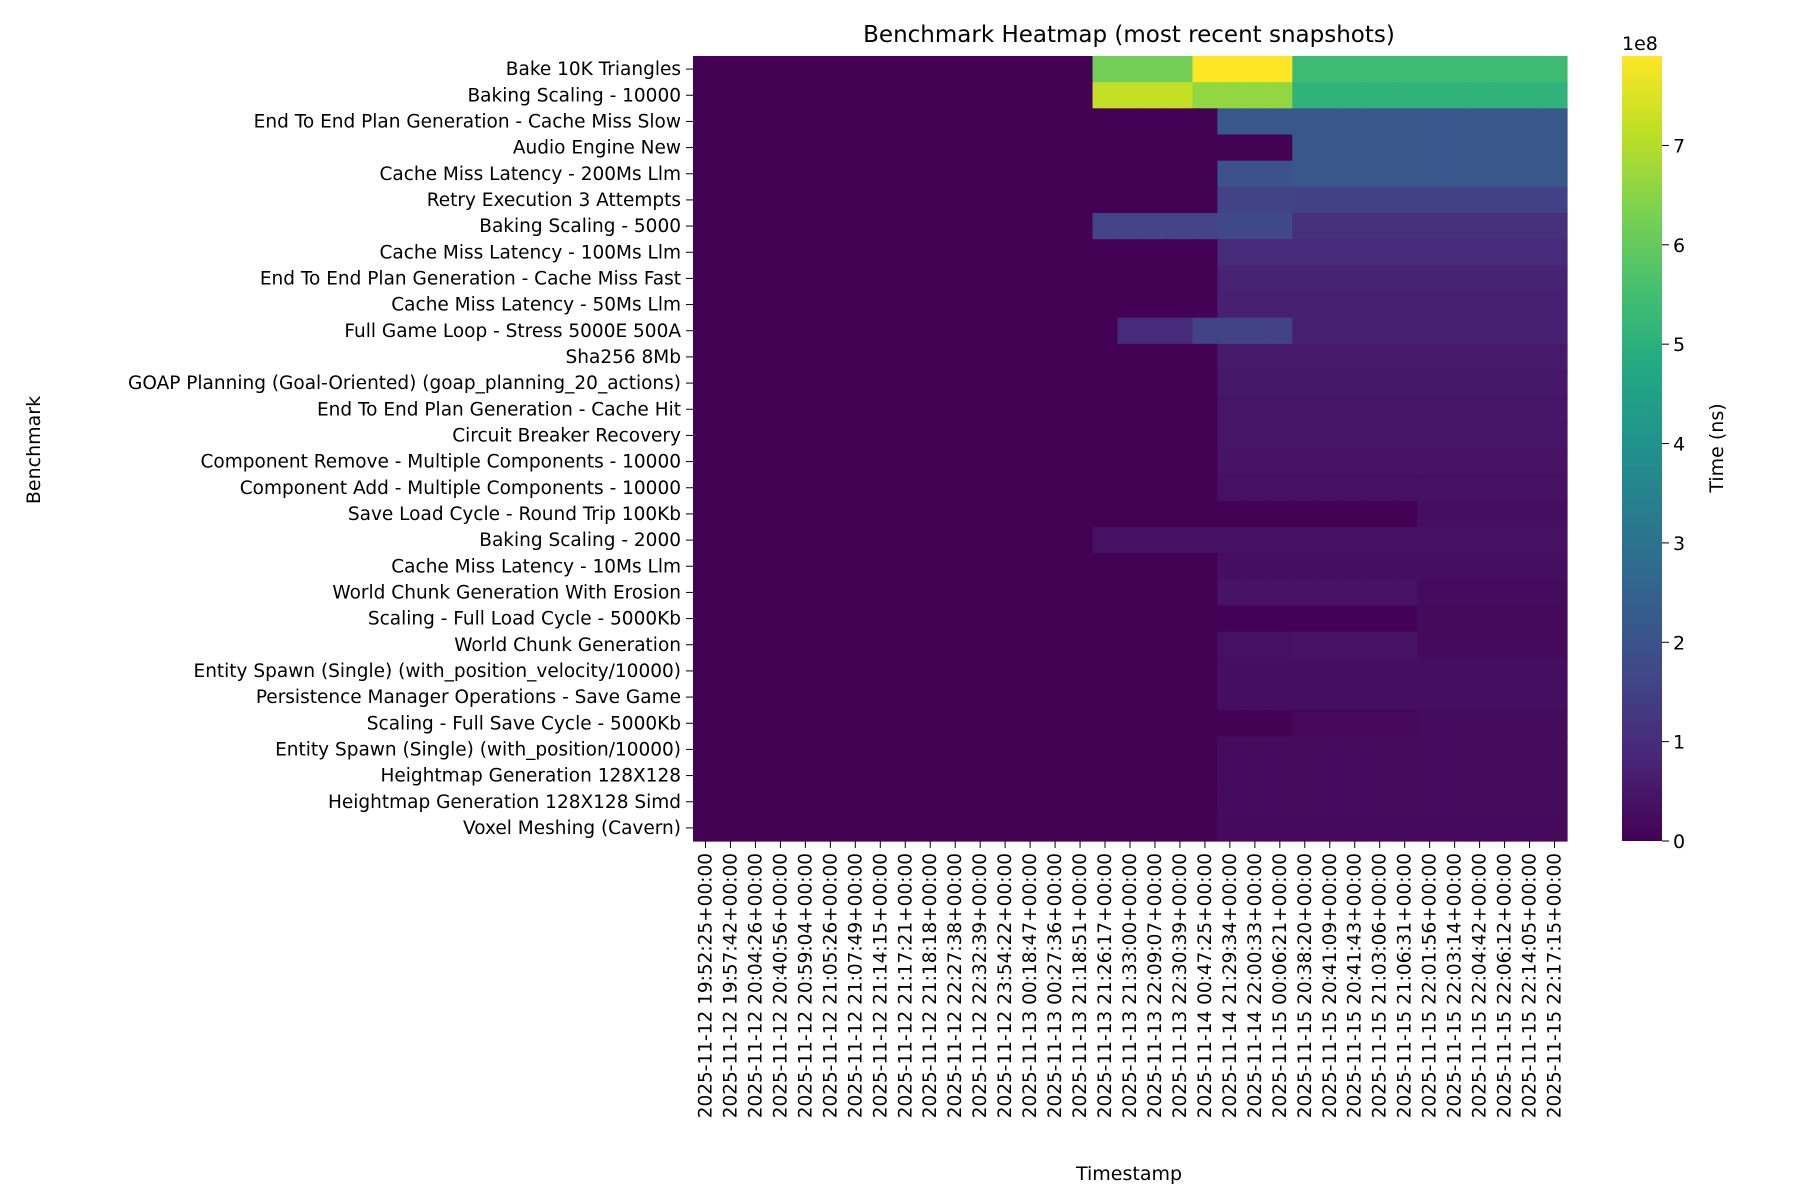 The height and width of the screenshot is (1204, 1800). What do you see at coordinates (1230, 985) in the screenshot?
I see `column-tick-label: 2025-11-14 21:29:34+00:00` at bounding box center [1230, 985].